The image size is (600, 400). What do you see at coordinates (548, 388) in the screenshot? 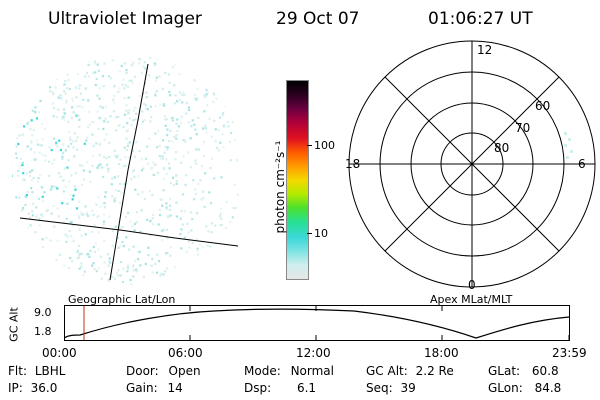
I see `glon-value: 84.8` at bounding box center [548, 388].